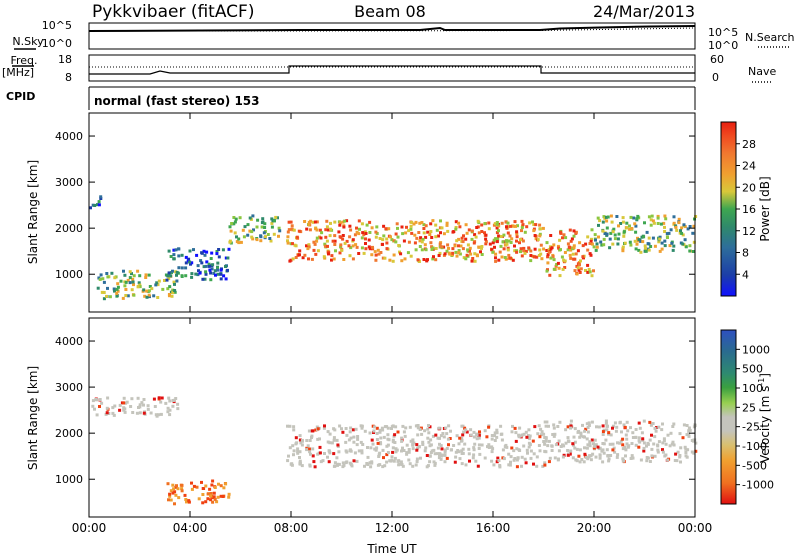 This screenshot has width=800, height=558. I want to click on velocity-colorbar-tick-label: -100, so click(754, 446).